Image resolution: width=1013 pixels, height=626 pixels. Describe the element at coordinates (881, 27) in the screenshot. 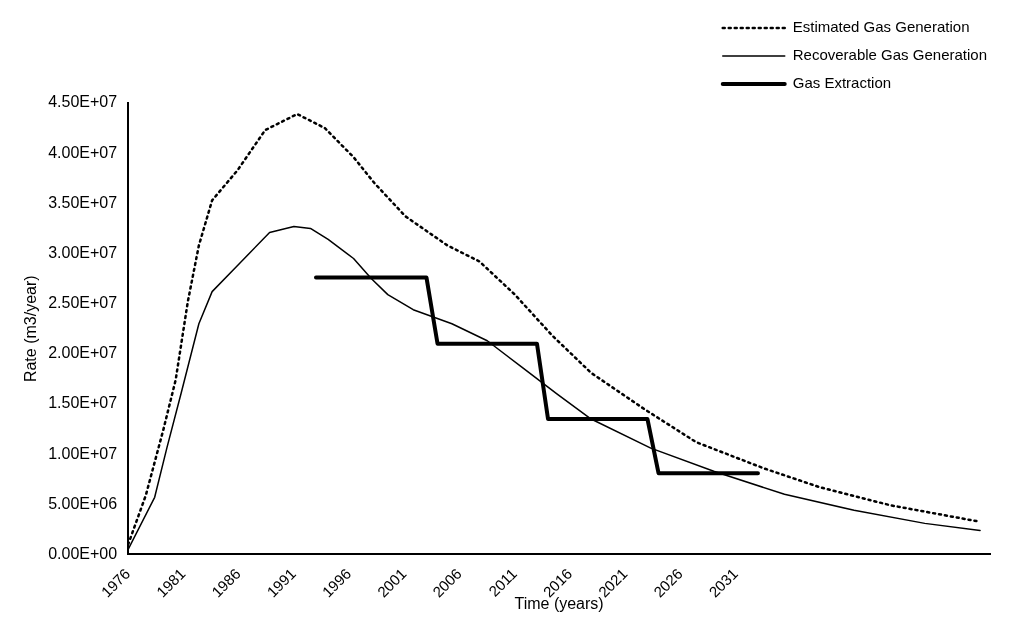

I see `legend-label: Estimated Gas Generation` at that location.